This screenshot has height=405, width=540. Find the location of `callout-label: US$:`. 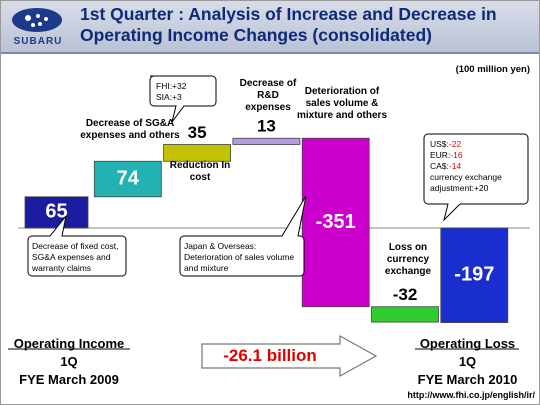

callout-label: US$: is located at coordinates (439, 144).